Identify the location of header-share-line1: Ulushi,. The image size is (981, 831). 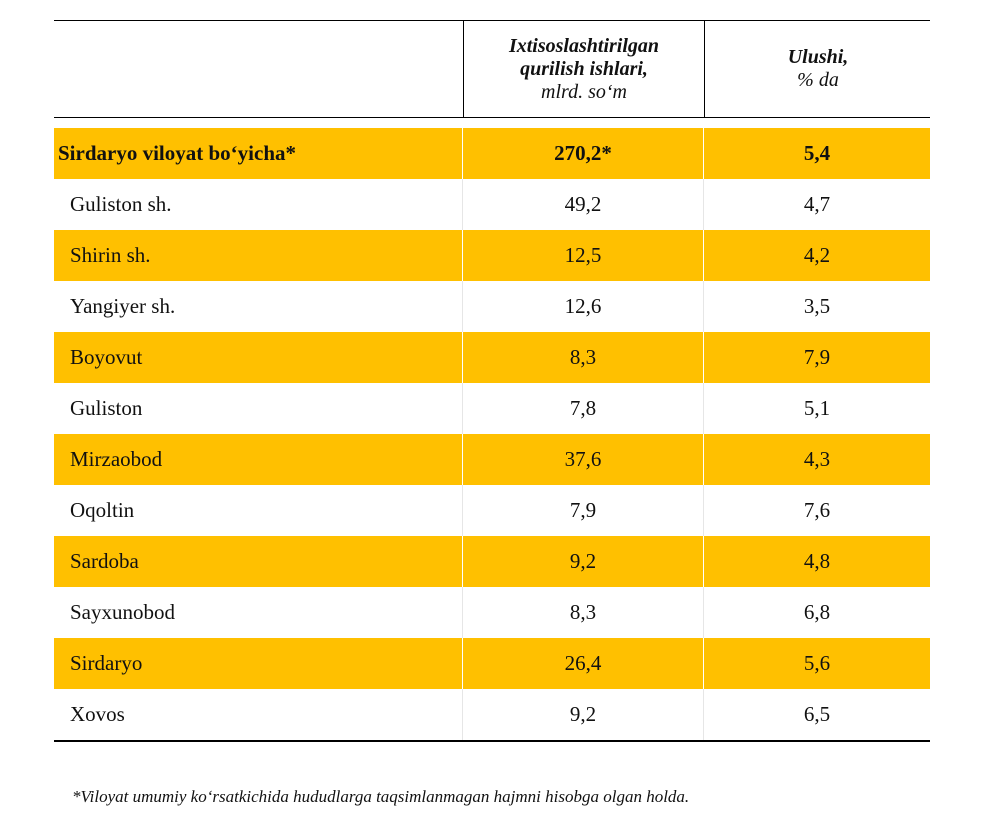
(818, 57).